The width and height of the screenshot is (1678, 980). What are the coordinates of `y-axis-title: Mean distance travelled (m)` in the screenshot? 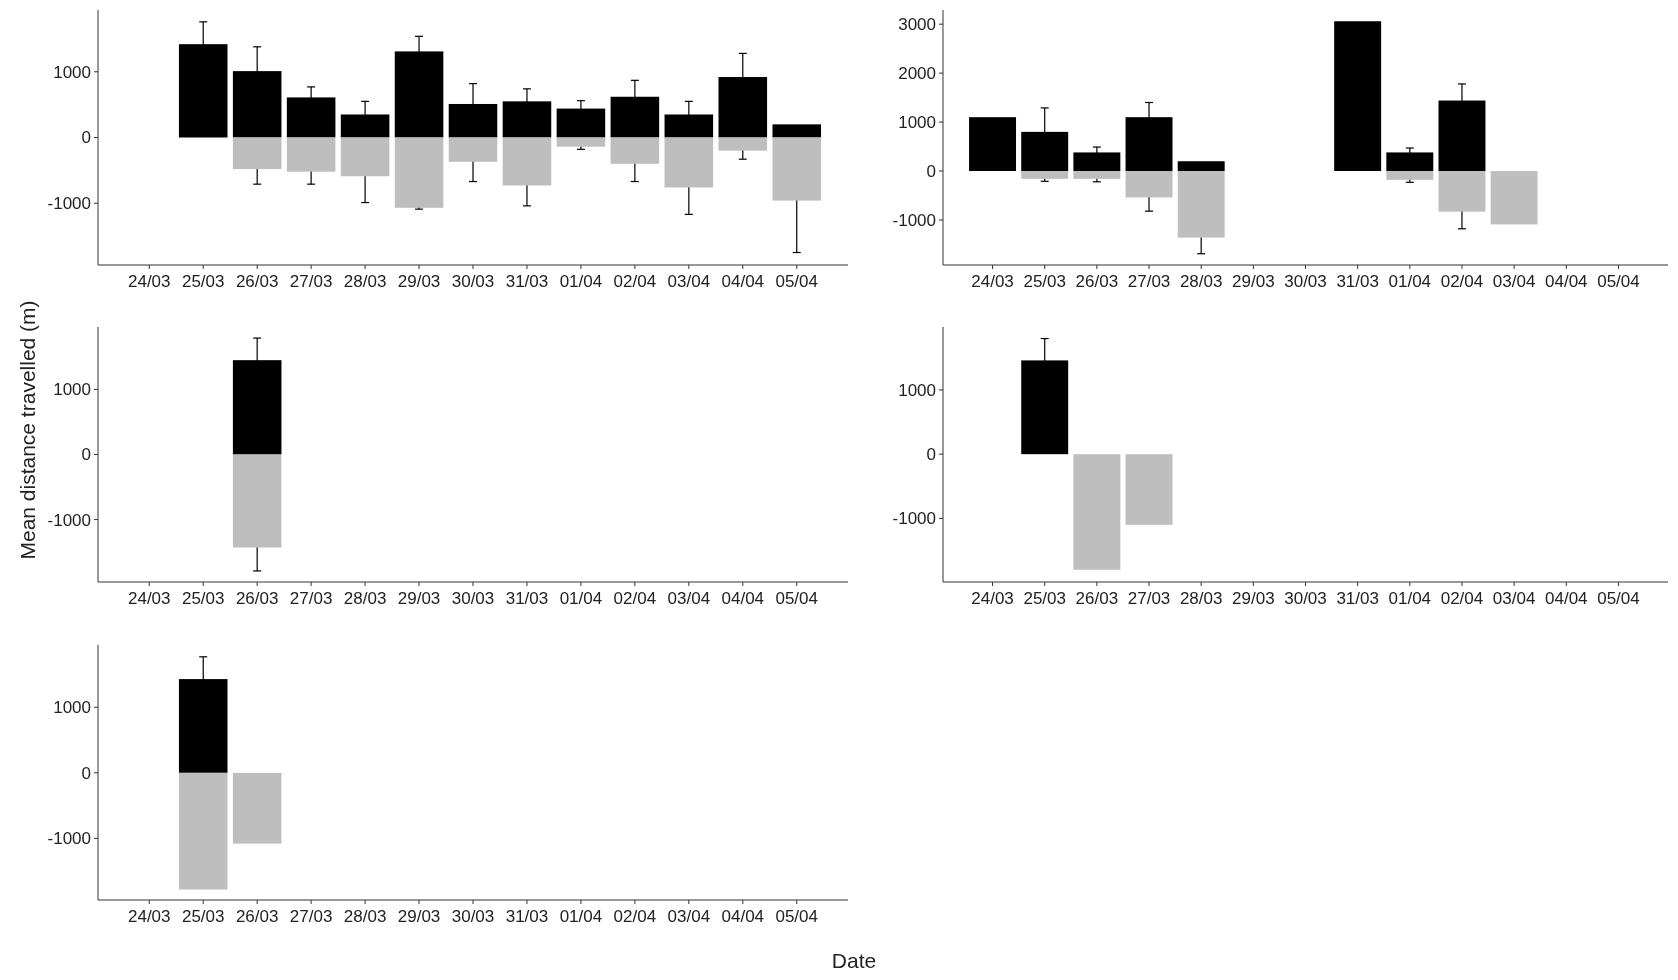 It's located at (27, 430).